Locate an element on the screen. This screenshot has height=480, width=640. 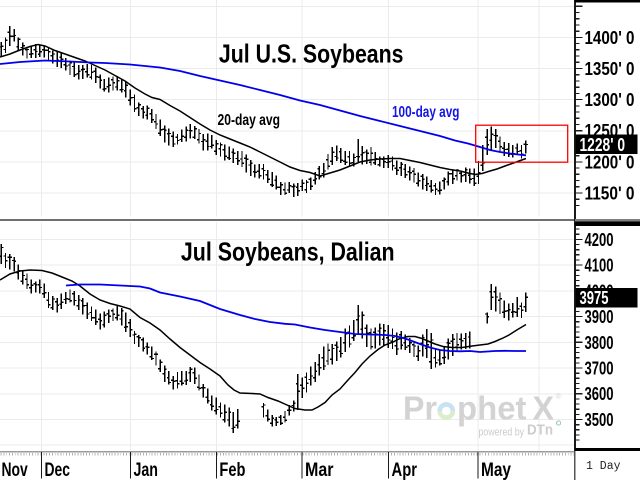
svg-text: Jul Soybeans, Dalian is located at coordinates (288, 252).